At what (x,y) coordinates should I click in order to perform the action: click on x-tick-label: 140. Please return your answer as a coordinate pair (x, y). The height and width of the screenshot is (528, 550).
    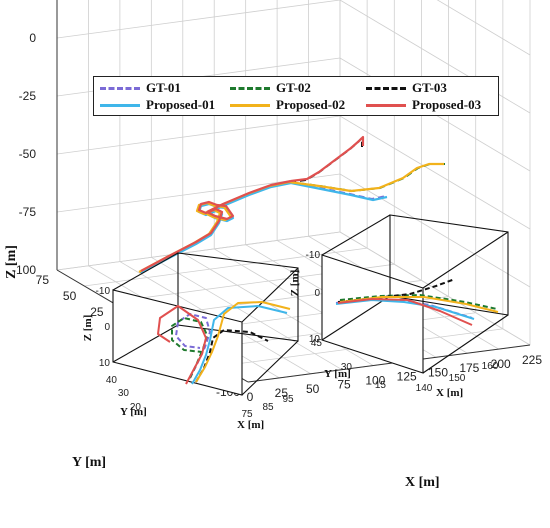
    Looking at the image, I should click on (424, 388).